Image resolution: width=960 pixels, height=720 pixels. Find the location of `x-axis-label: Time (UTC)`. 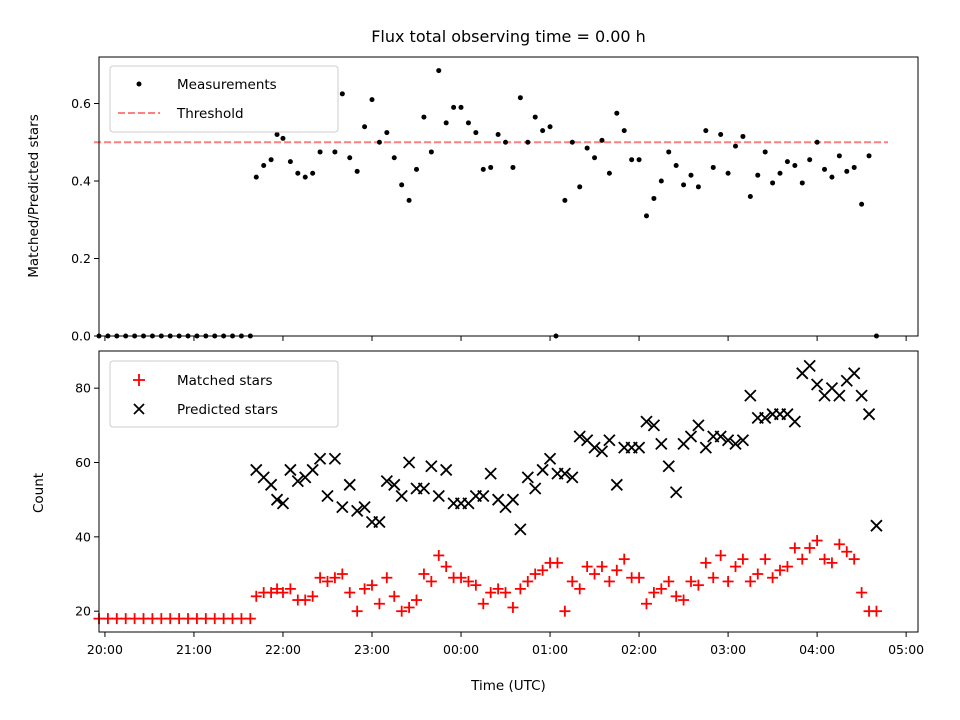

x-axis-label: Time (UTC) is located at coordinates (508, 686).